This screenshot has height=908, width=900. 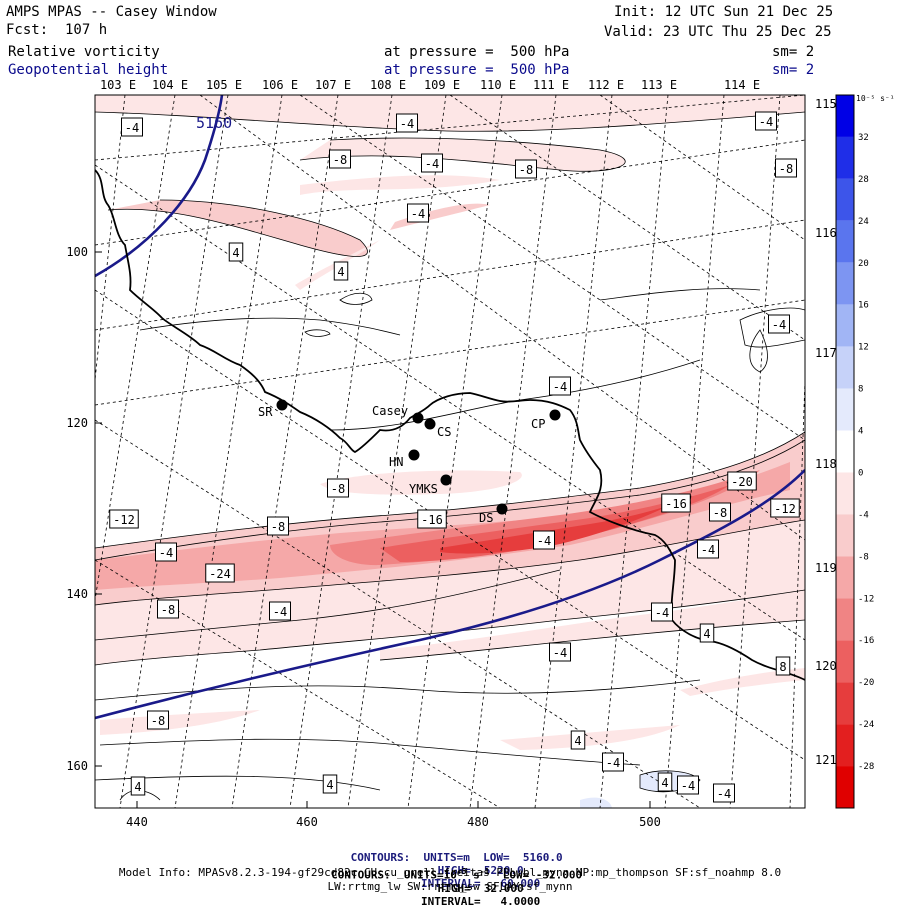 I want to click on top-lon-label: 104 E, so click(x=170, y=85).